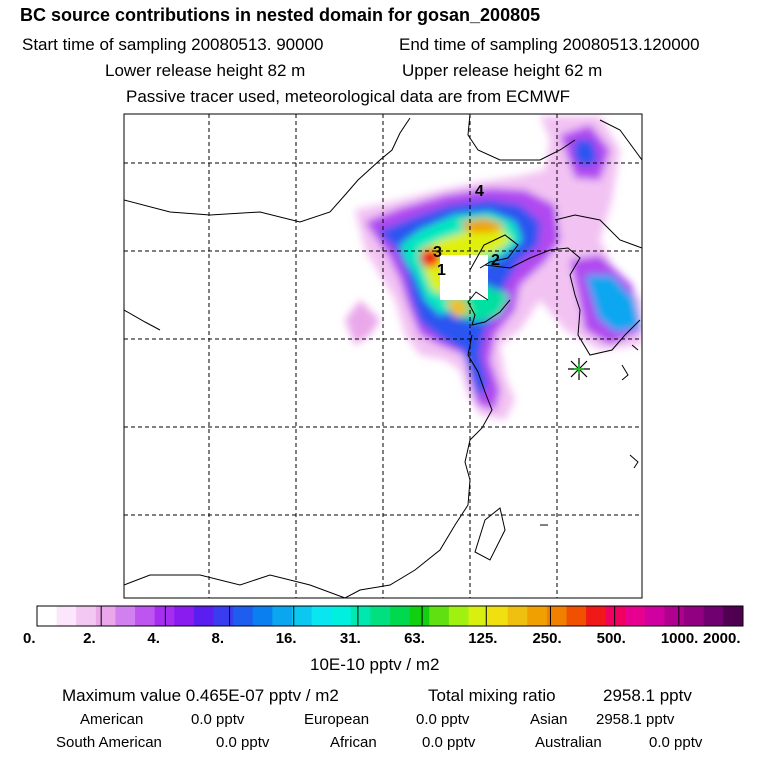  What do you see at coordinates (549, 44) in the screenshot?
I see `end-time-label: End time of sampling 20080513.120000` at bounding box center [549, 44].